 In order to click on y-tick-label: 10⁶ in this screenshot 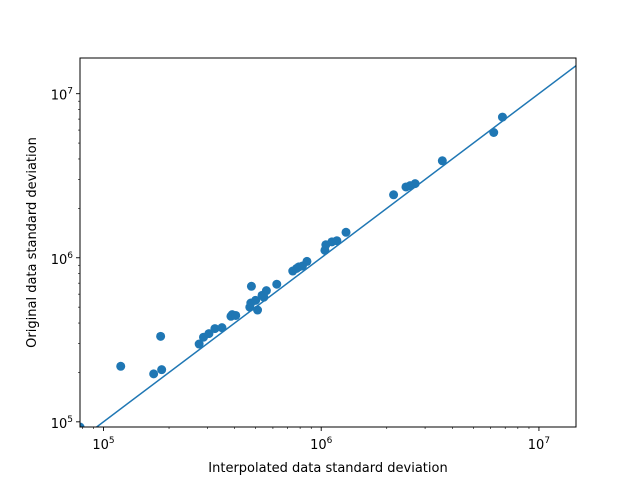, I will do `click(62, 259)`.